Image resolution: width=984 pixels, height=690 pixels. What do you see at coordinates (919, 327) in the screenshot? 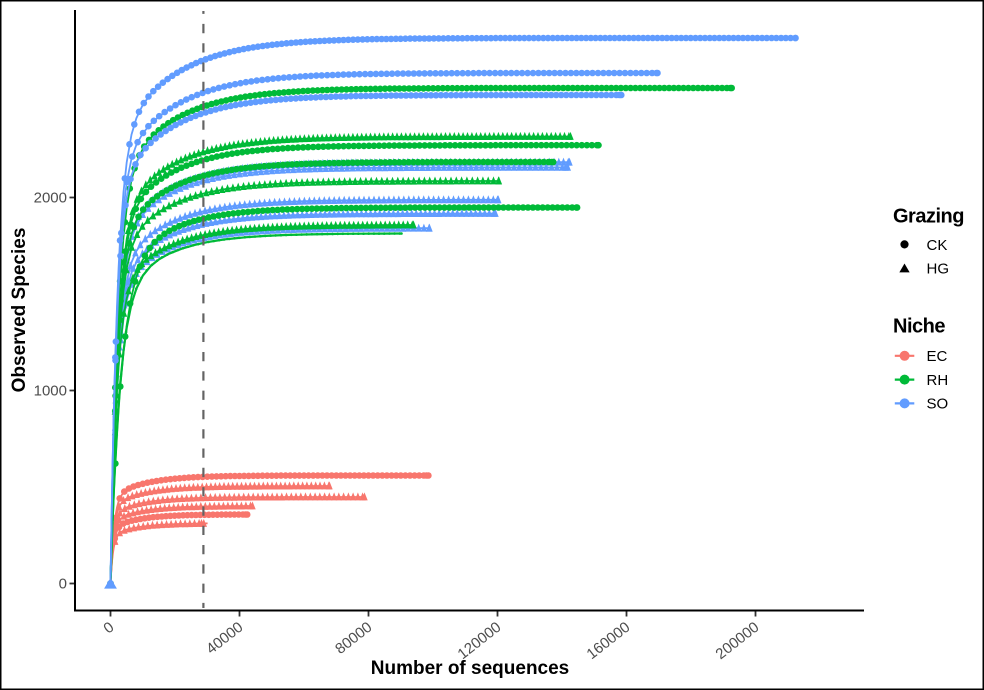
I see `svg-text: Niche` at bounding box center [919, 327].